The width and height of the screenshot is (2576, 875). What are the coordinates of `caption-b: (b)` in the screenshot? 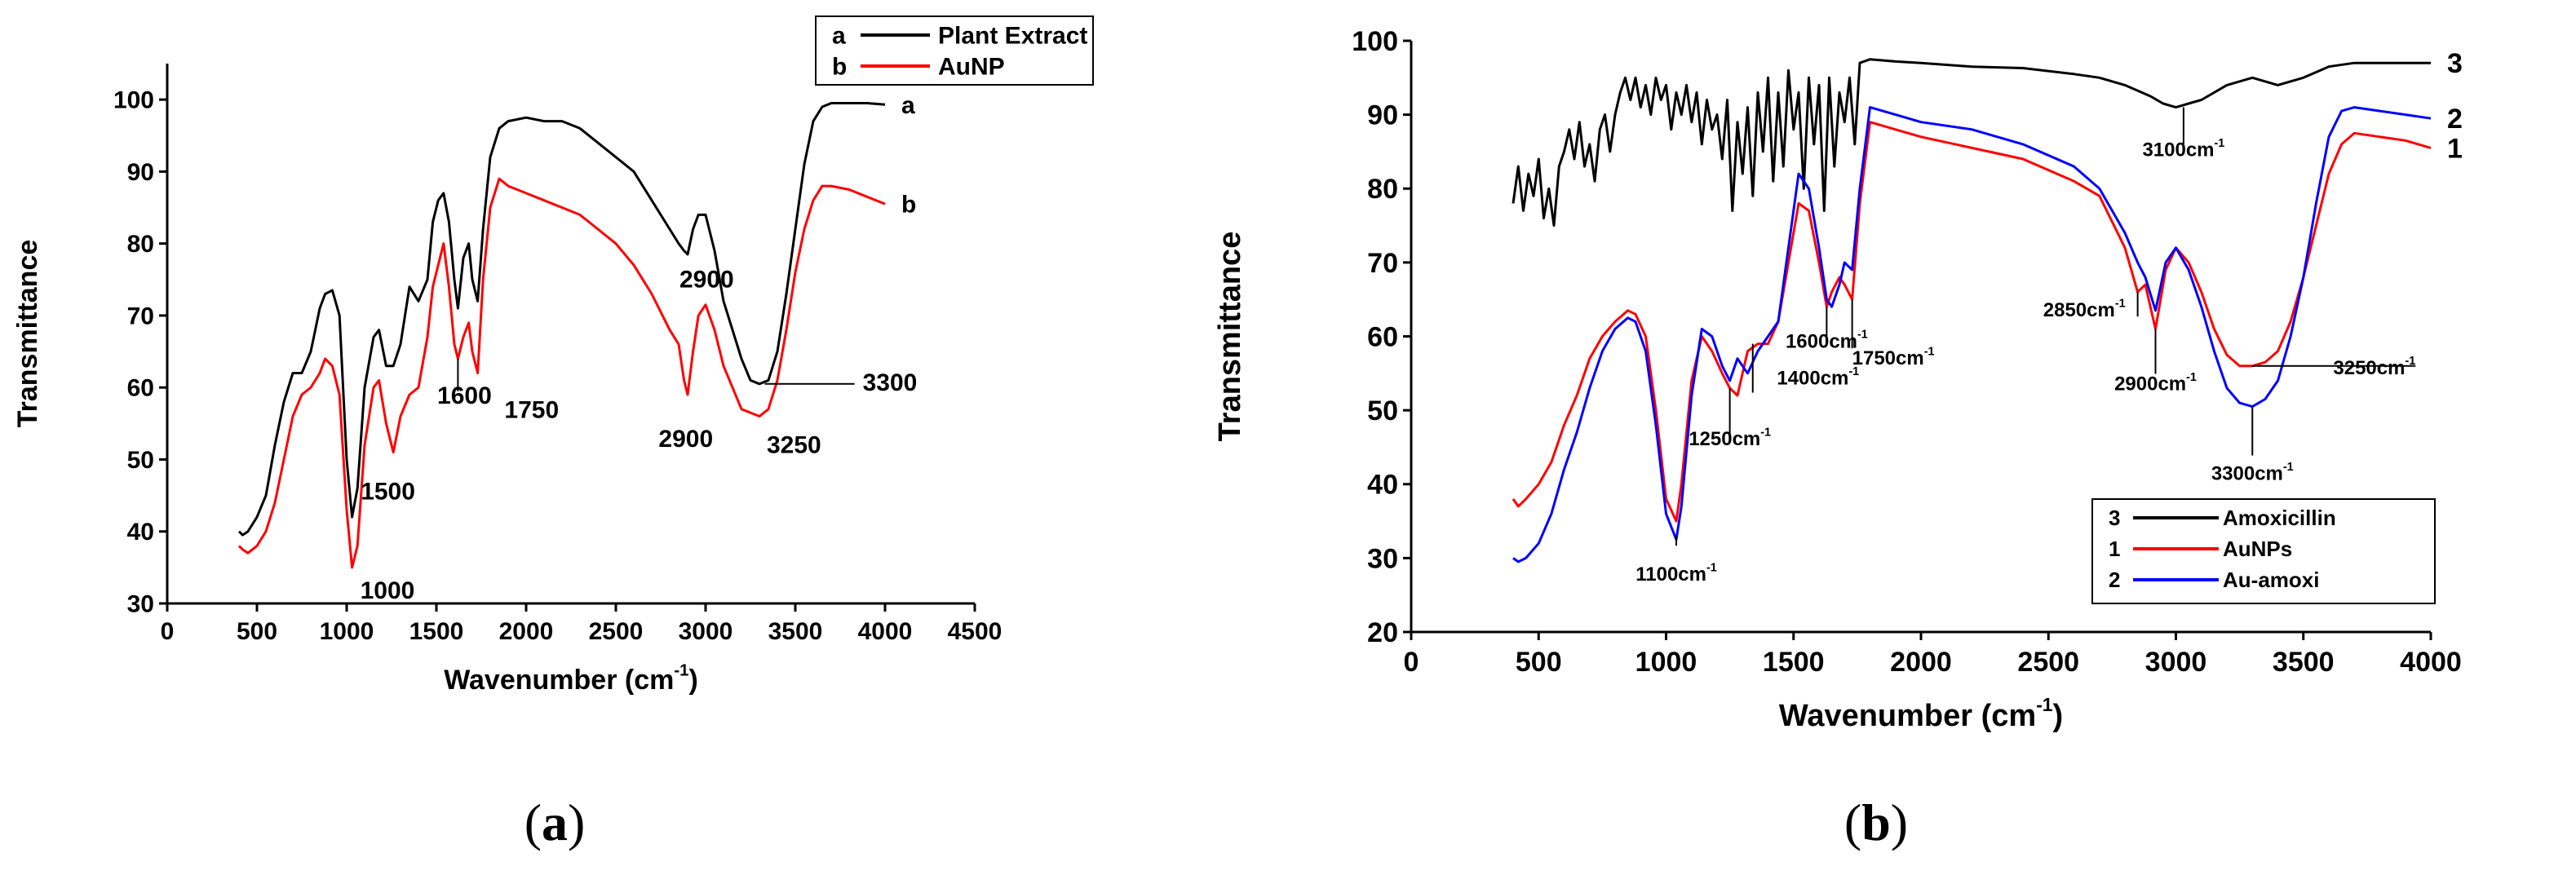 It's located at (1876, 822).